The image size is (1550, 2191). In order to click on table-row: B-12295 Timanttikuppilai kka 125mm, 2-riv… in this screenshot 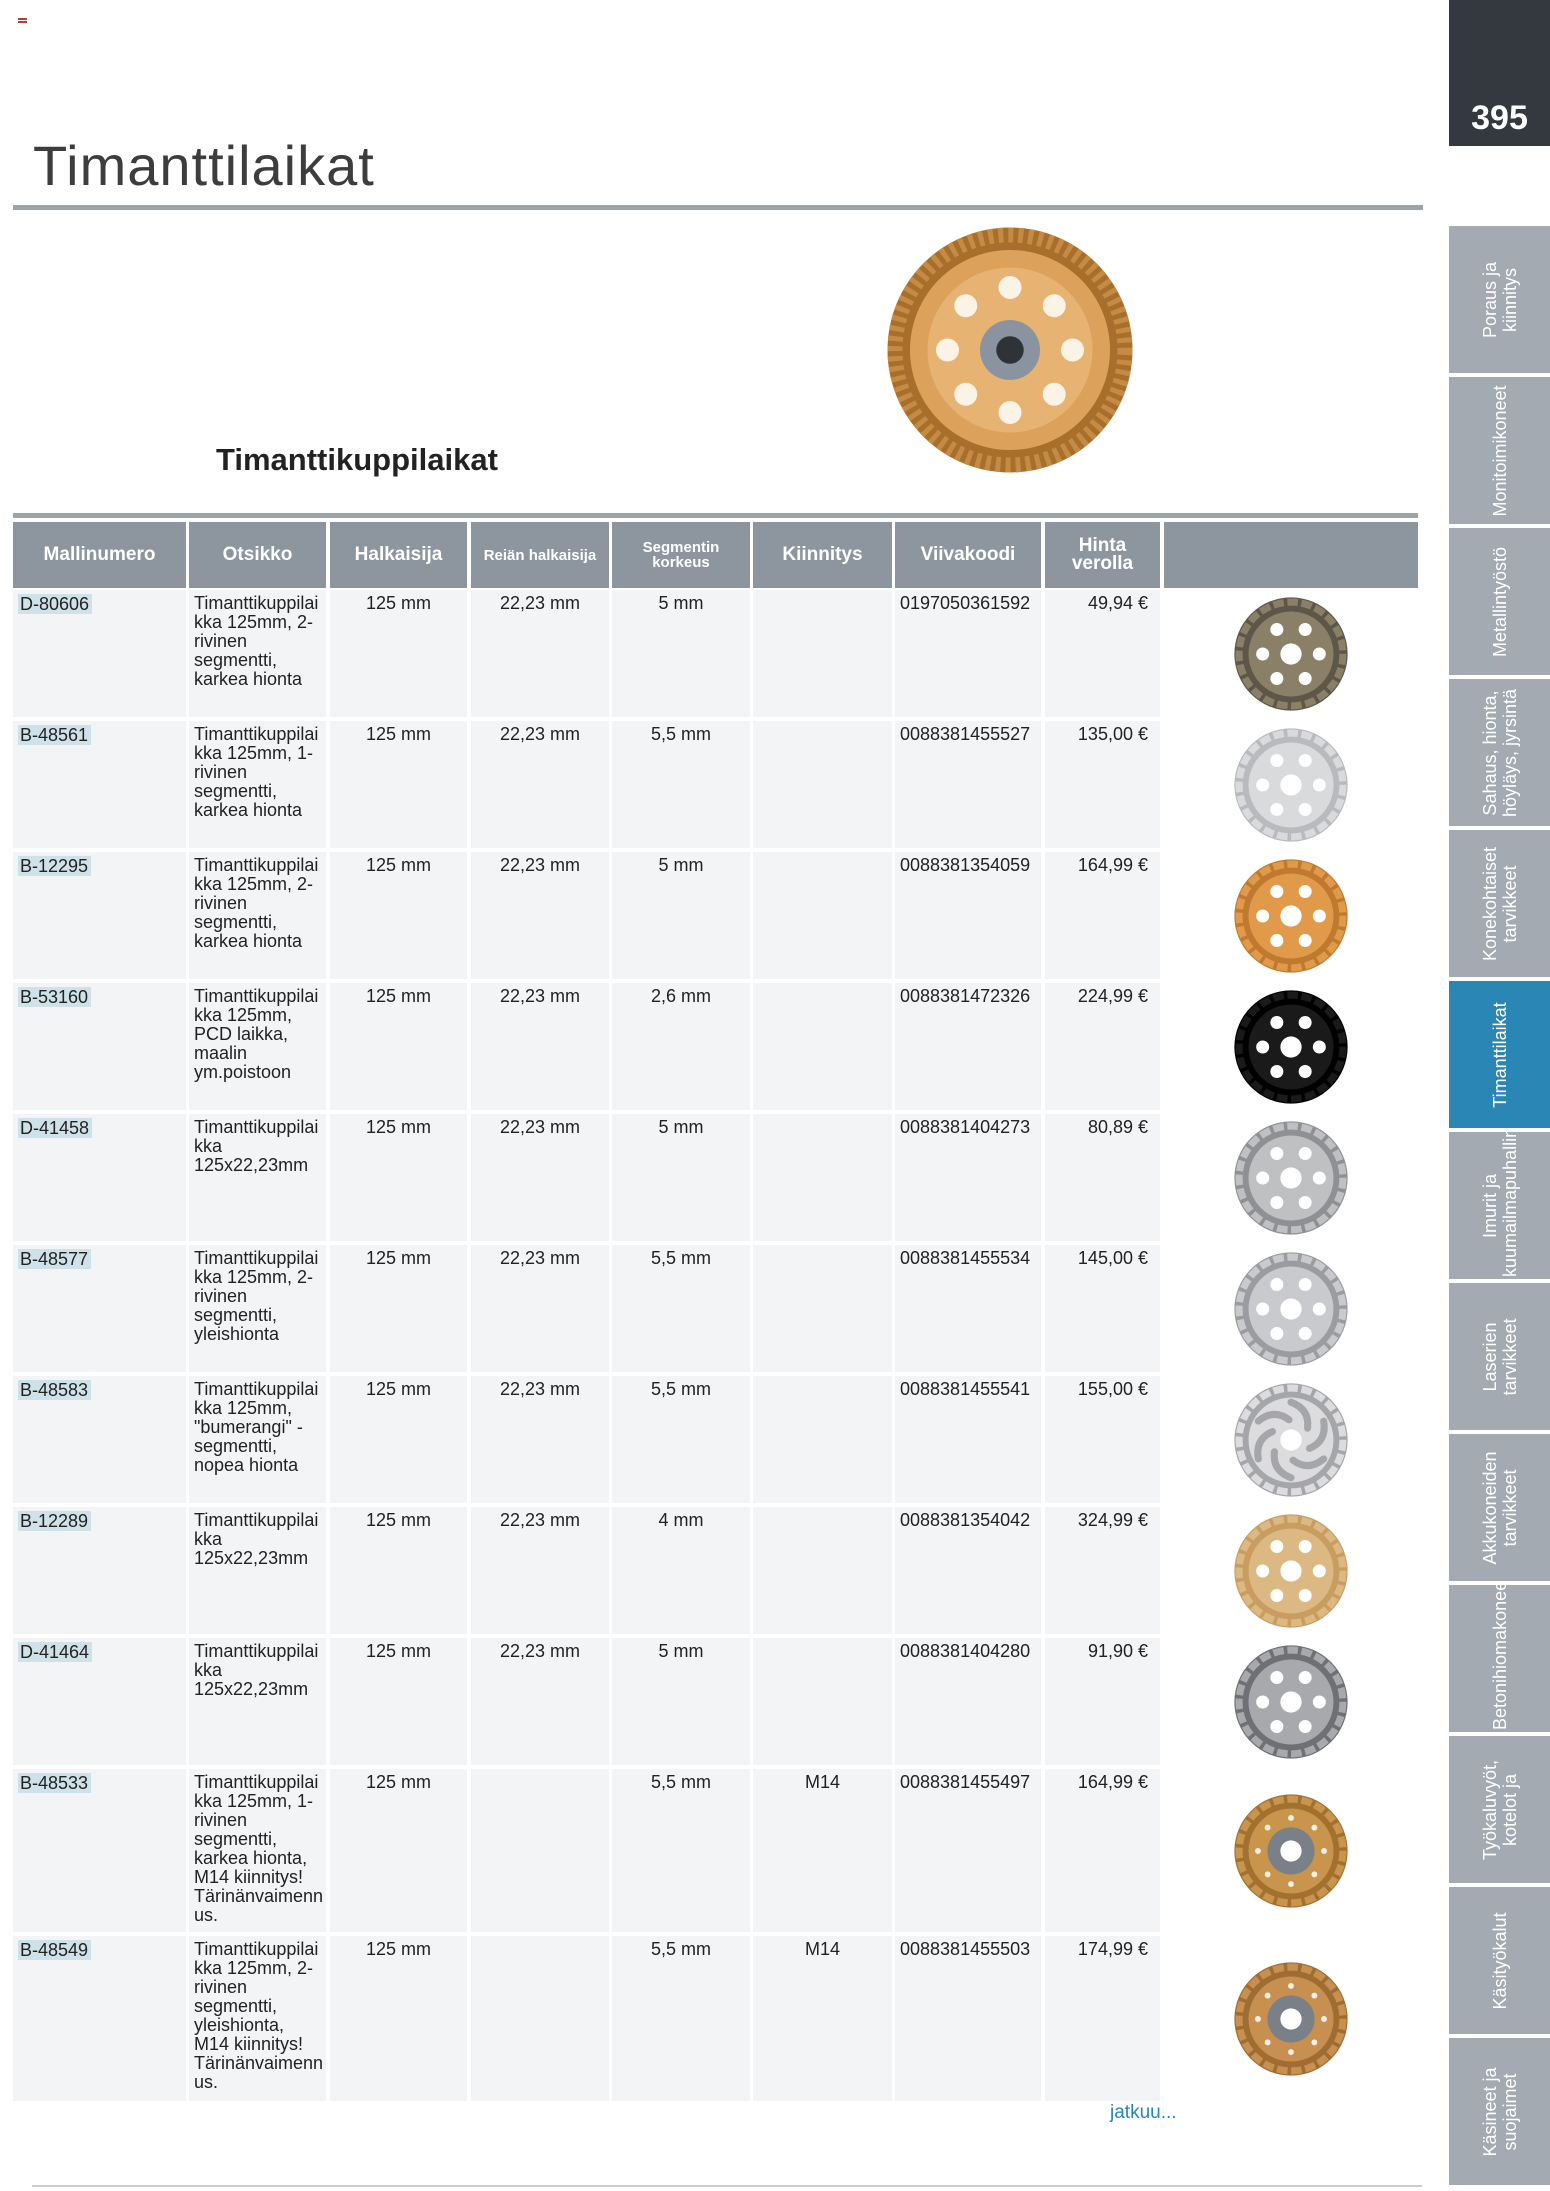, I will do `click(715, 915)`.